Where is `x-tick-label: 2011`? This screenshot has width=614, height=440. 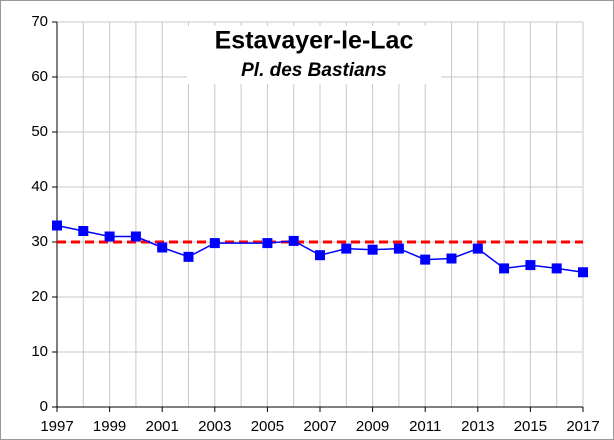
x-tick-label: 2011 is located at coordinates (425, 426).